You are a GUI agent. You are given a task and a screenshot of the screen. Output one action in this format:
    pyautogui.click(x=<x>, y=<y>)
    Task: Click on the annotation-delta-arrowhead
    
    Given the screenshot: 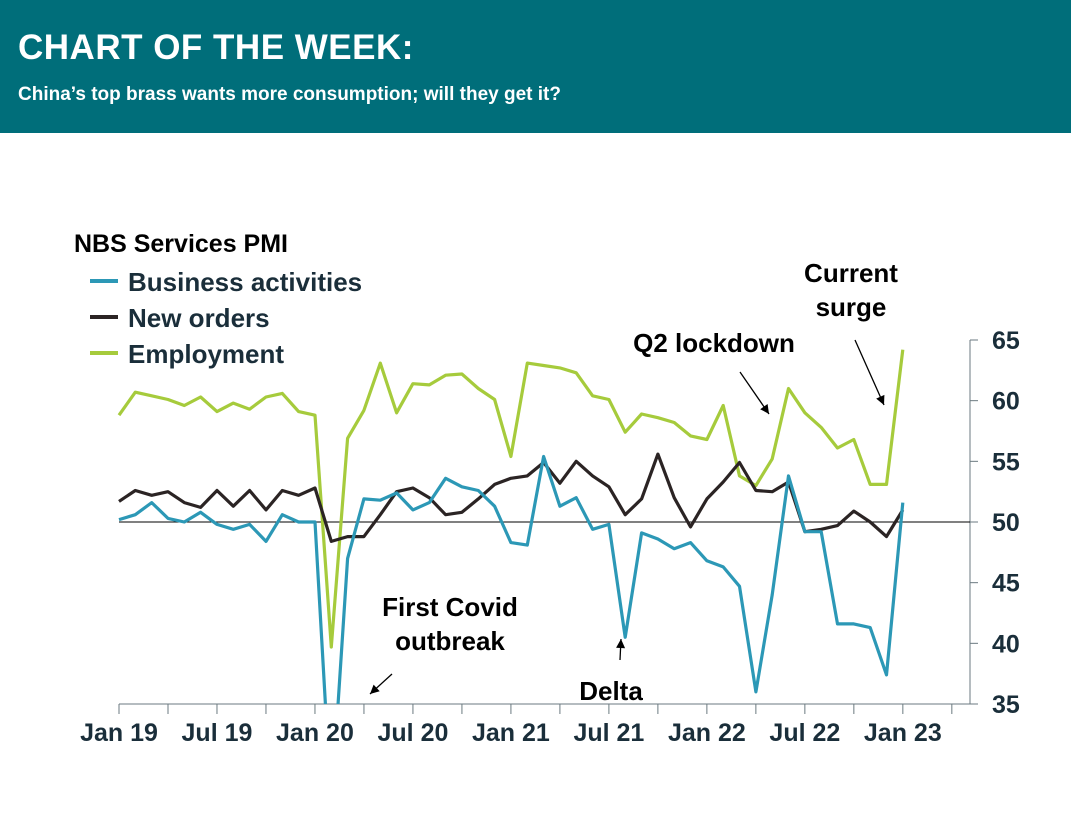 What is the action you would take?
    pyautogui.click(x=621, y=644)
    